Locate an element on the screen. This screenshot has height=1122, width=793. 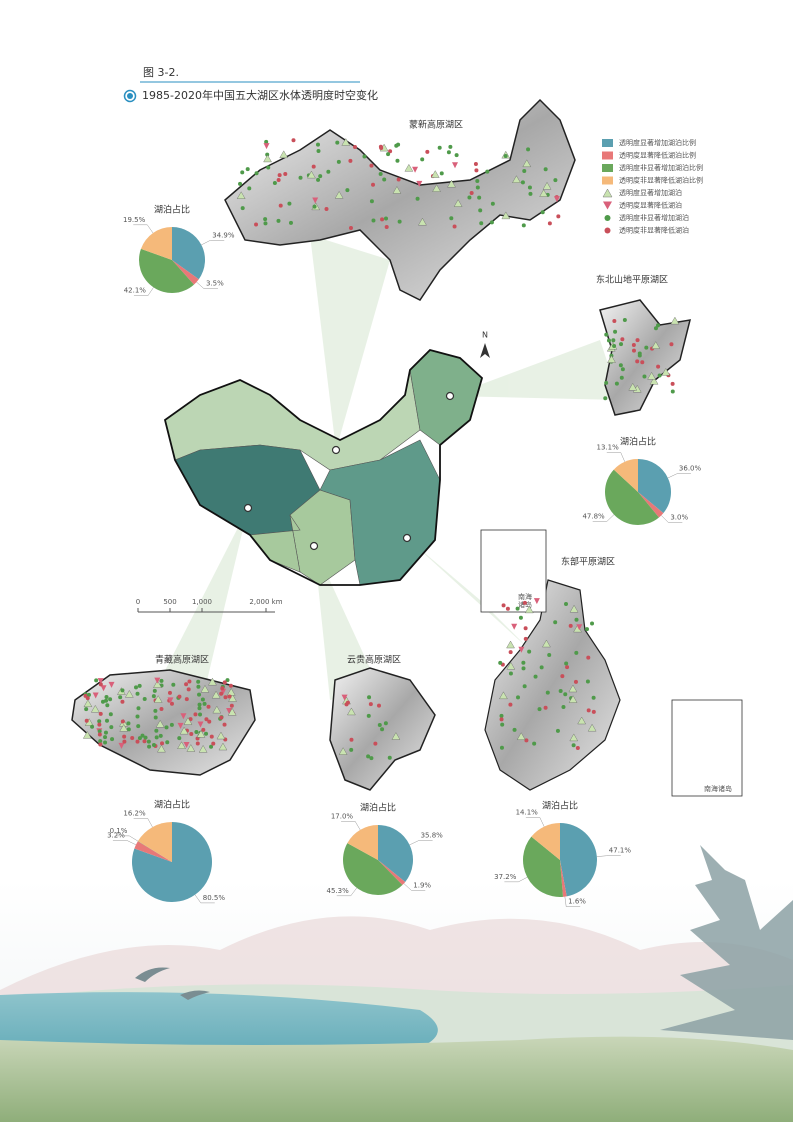
pie-value-label: 14.1% is located at coordinates (527, 813).